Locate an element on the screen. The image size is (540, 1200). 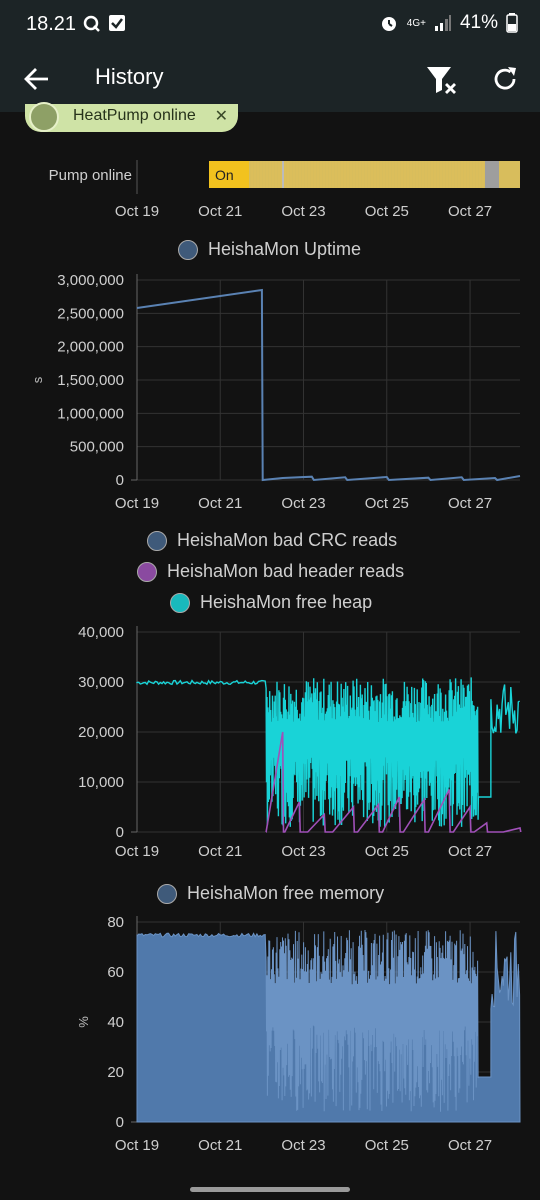
uptime-legend: HeishaMon Uptime is located at coordinates (269, 249).